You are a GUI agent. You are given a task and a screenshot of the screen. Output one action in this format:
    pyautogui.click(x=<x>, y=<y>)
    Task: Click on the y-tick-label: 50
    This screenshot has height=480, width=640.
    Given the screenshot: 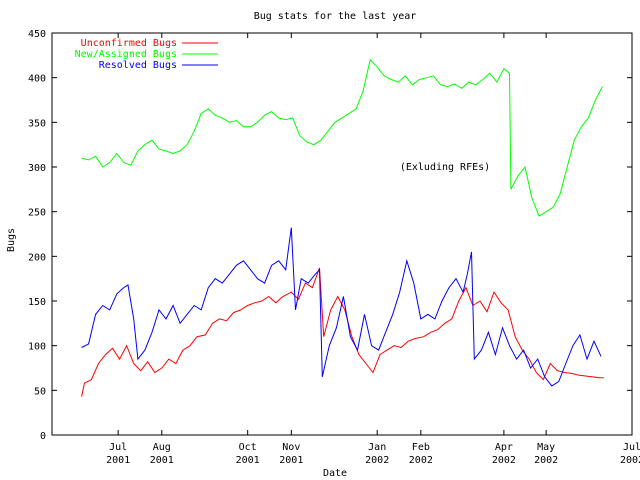 What is the action you would take?
    pyautogui.click(x=40, y=391)
    